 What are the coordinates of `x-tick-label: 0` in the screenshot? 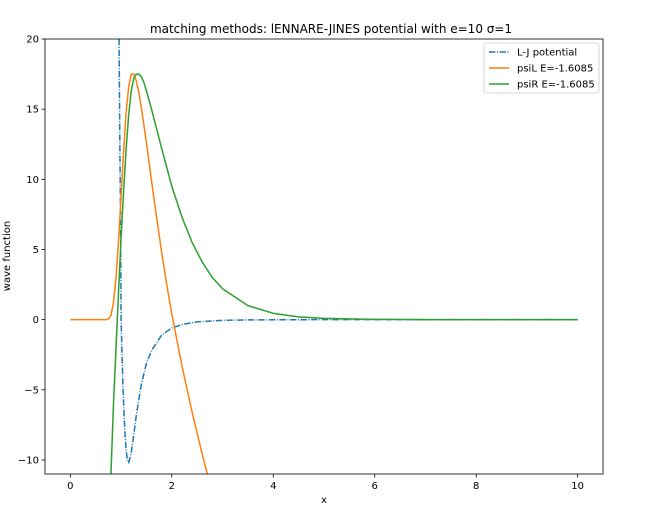 It's located at (70, 486).